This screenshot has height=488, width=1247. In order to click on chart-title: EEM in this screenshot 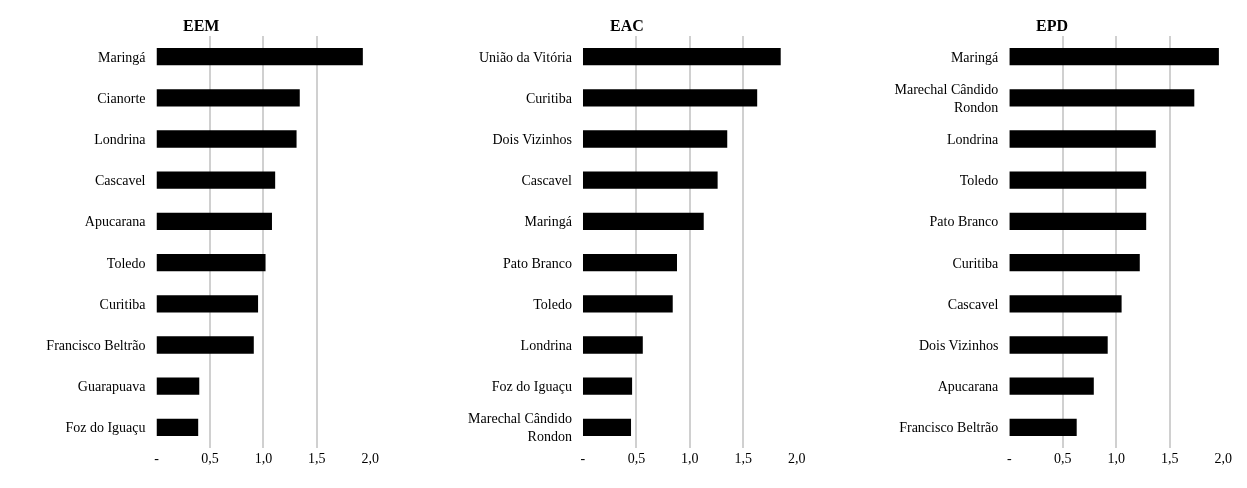, I will do `click(201, 25)`.